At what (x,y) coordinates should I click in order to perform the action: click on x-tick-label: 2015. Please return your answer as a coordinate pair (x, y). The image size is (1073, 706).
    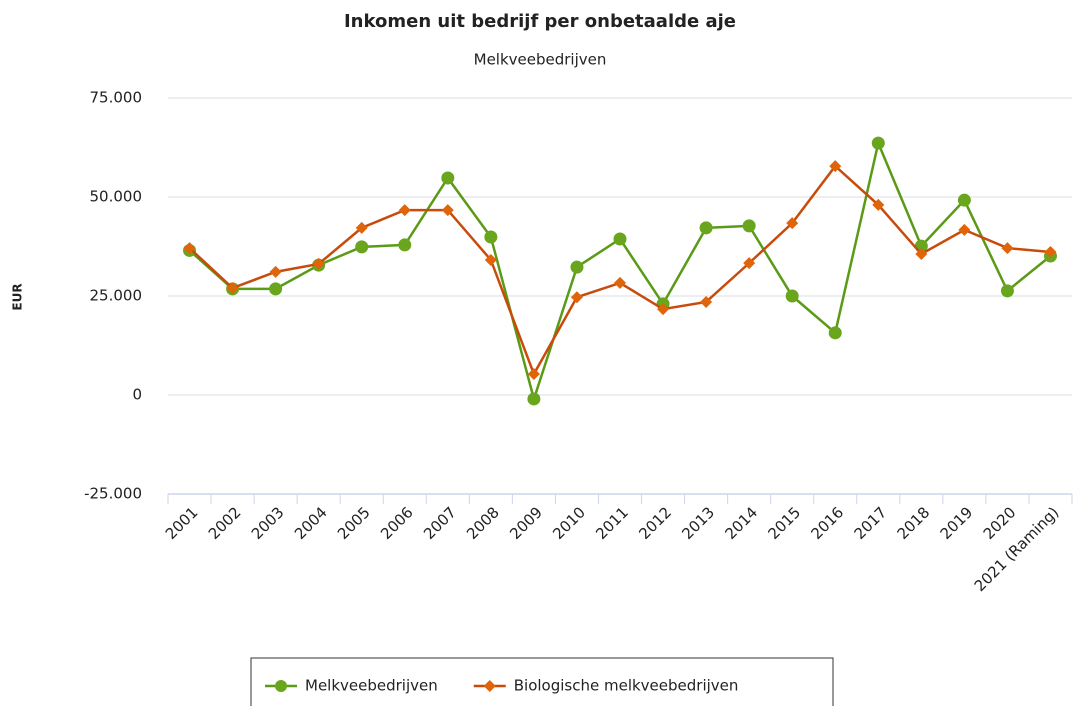
    Looking at the image, I should click on (784, 523).